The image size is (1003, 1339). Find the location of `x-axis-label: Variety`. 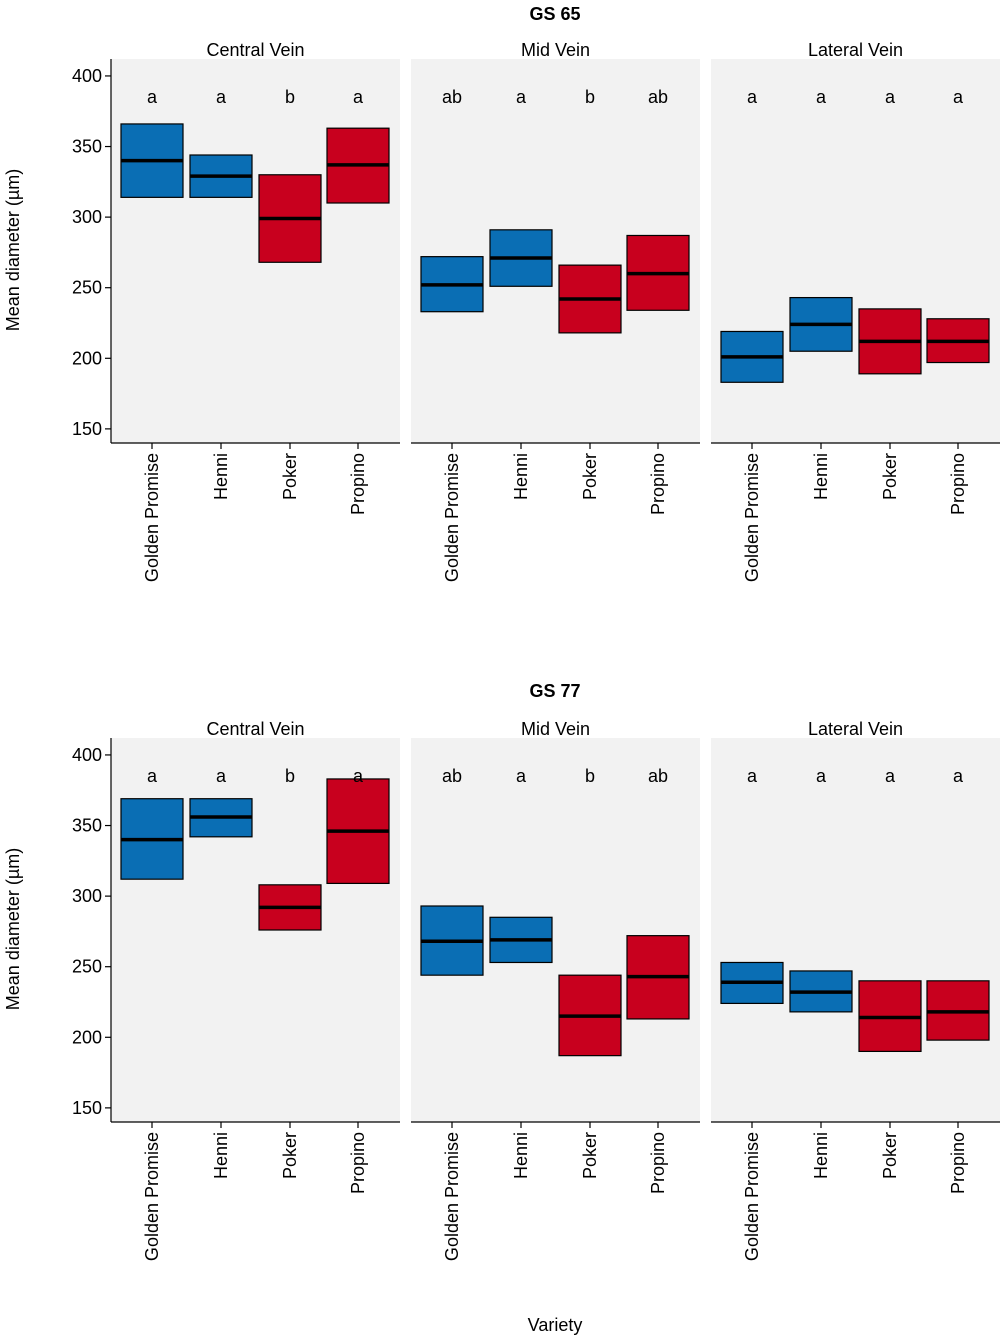

x-axis-label: Variety is located at coordinates (555, 1325).